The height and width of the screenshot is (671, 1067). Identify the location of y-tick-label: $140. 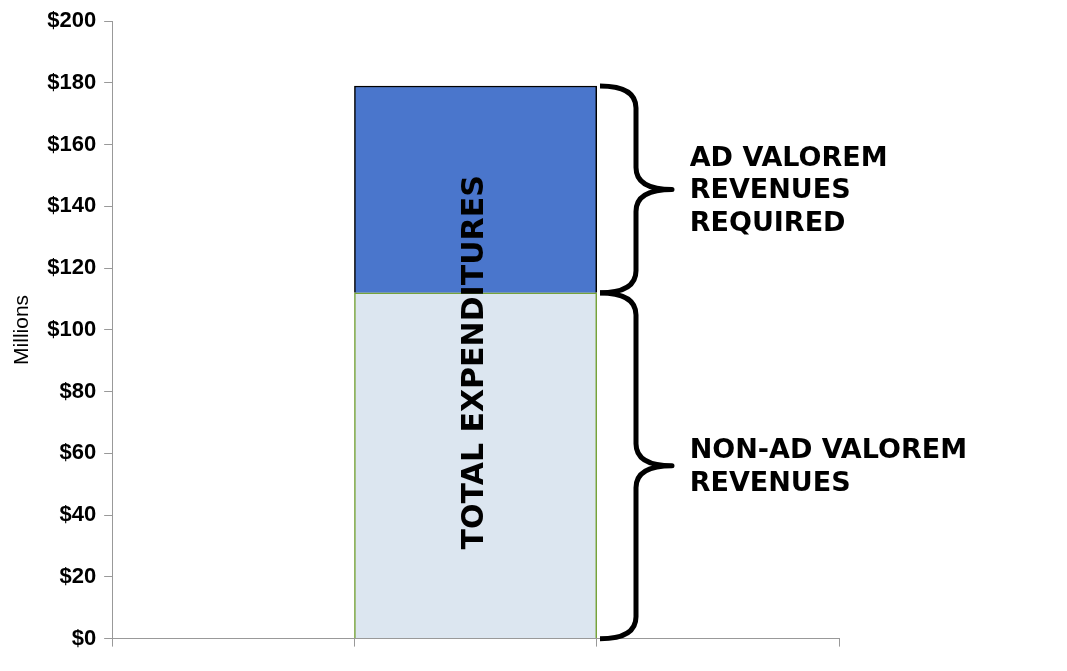
(72, 205).